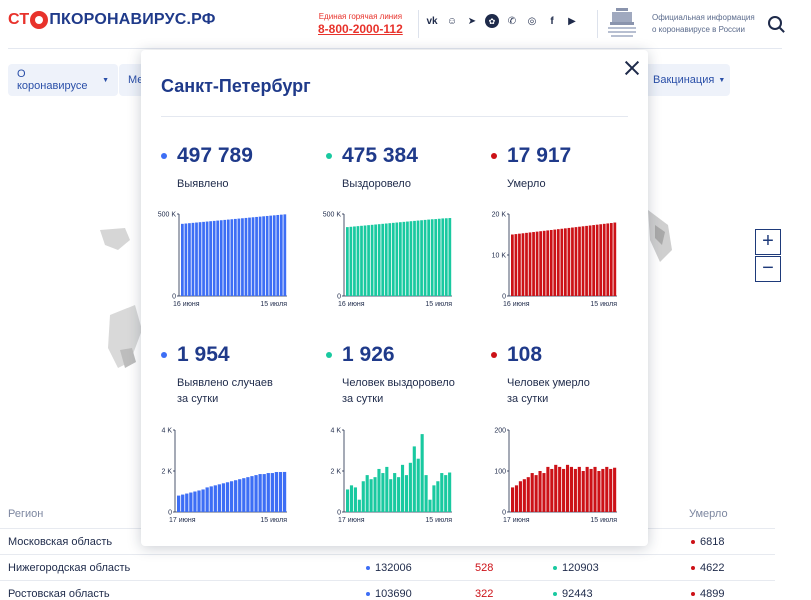 The height and width of the screenshot is (600, 811). I want to click on nav-vaccination: Вакцинация ▼, so click(687, 80).